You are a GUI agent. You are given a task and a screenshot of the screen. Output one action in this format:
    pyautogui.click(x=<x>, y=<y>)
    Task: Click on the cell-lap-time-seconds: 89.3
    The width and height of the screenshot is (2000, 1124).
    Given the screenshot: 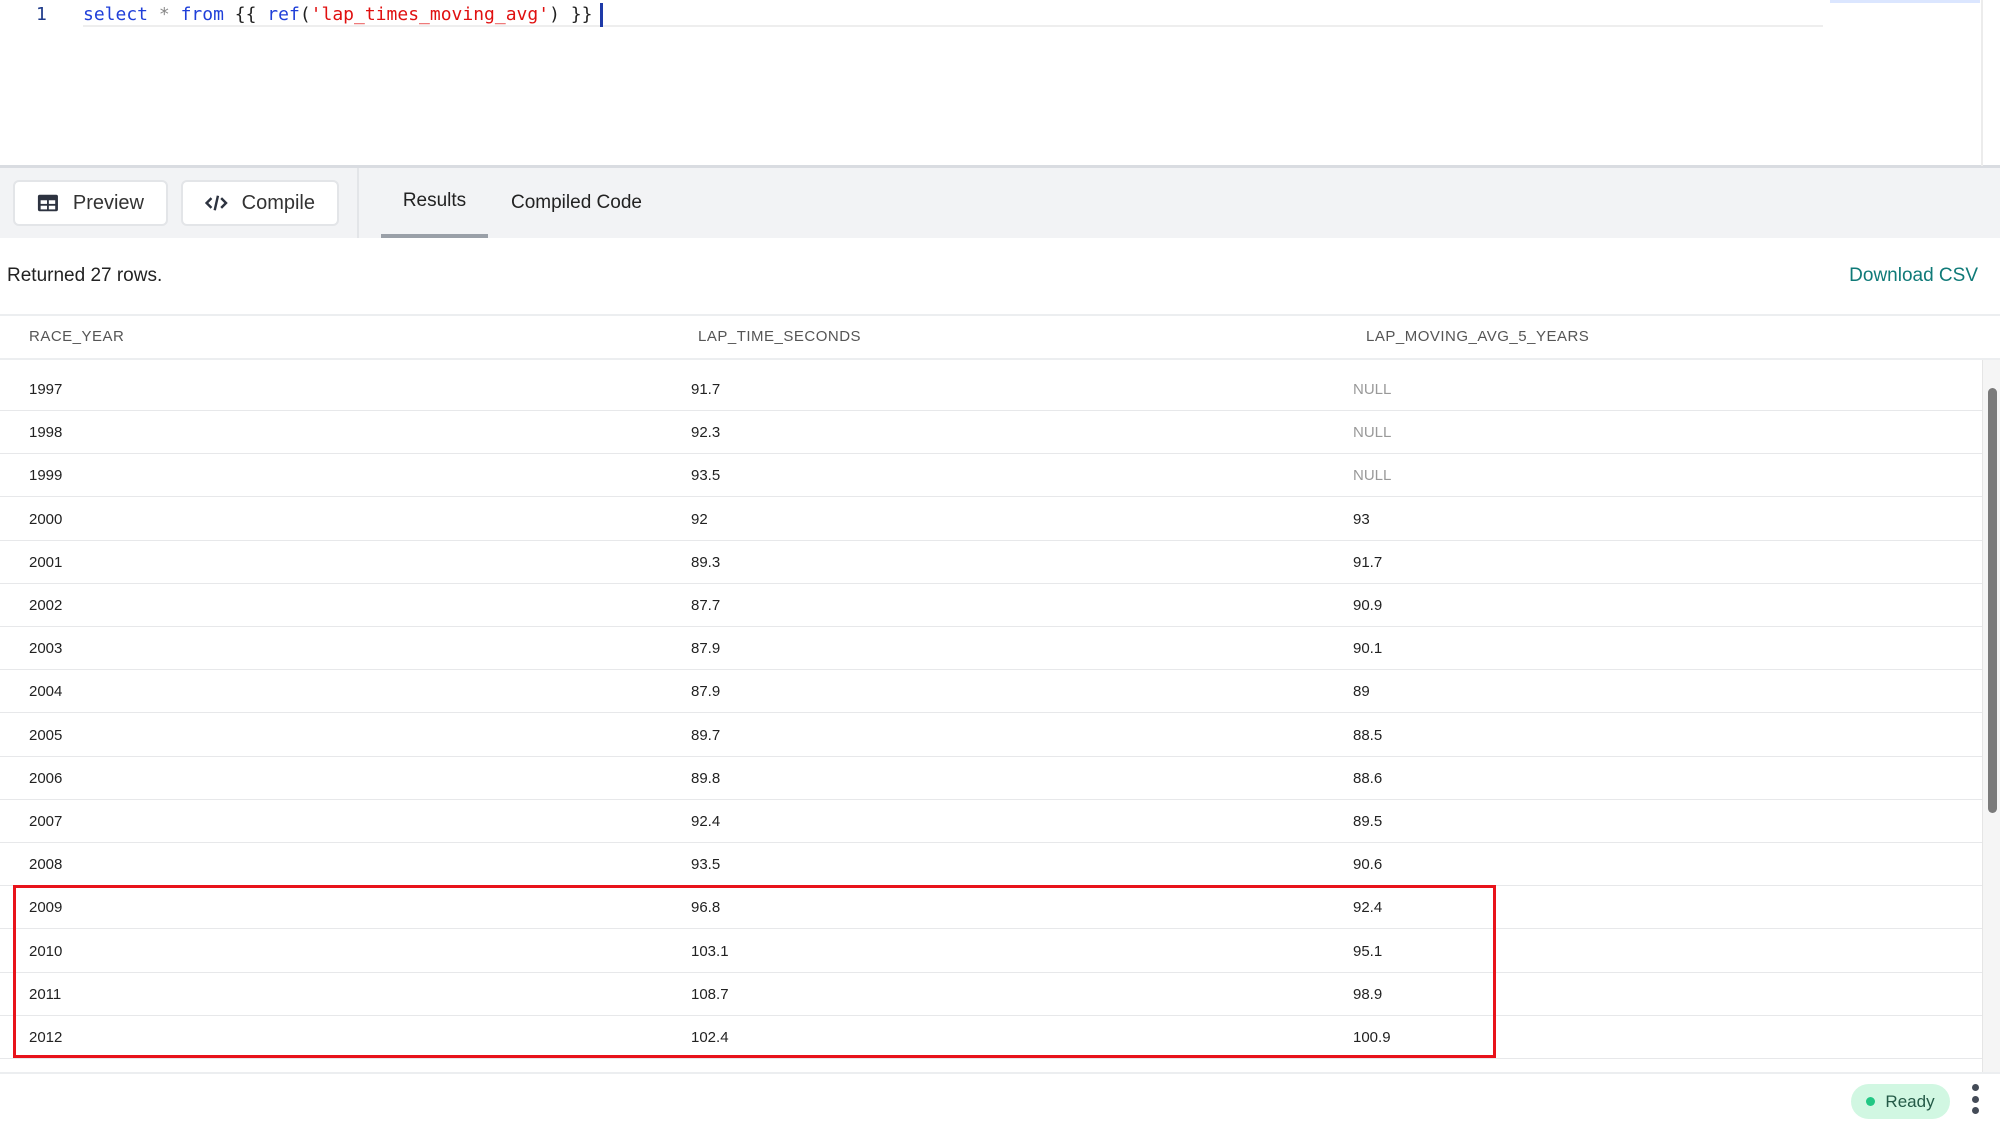 What is the action you would take?
    pyautogui.click(x=706, y=562)
    